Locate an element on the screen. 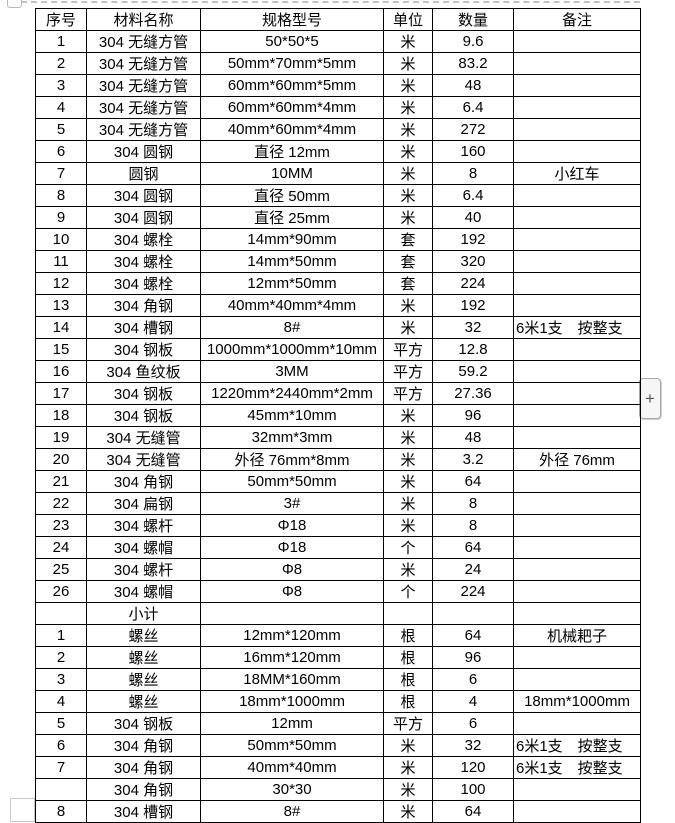  cell-index: 3 is located at coordinates (61, 85).